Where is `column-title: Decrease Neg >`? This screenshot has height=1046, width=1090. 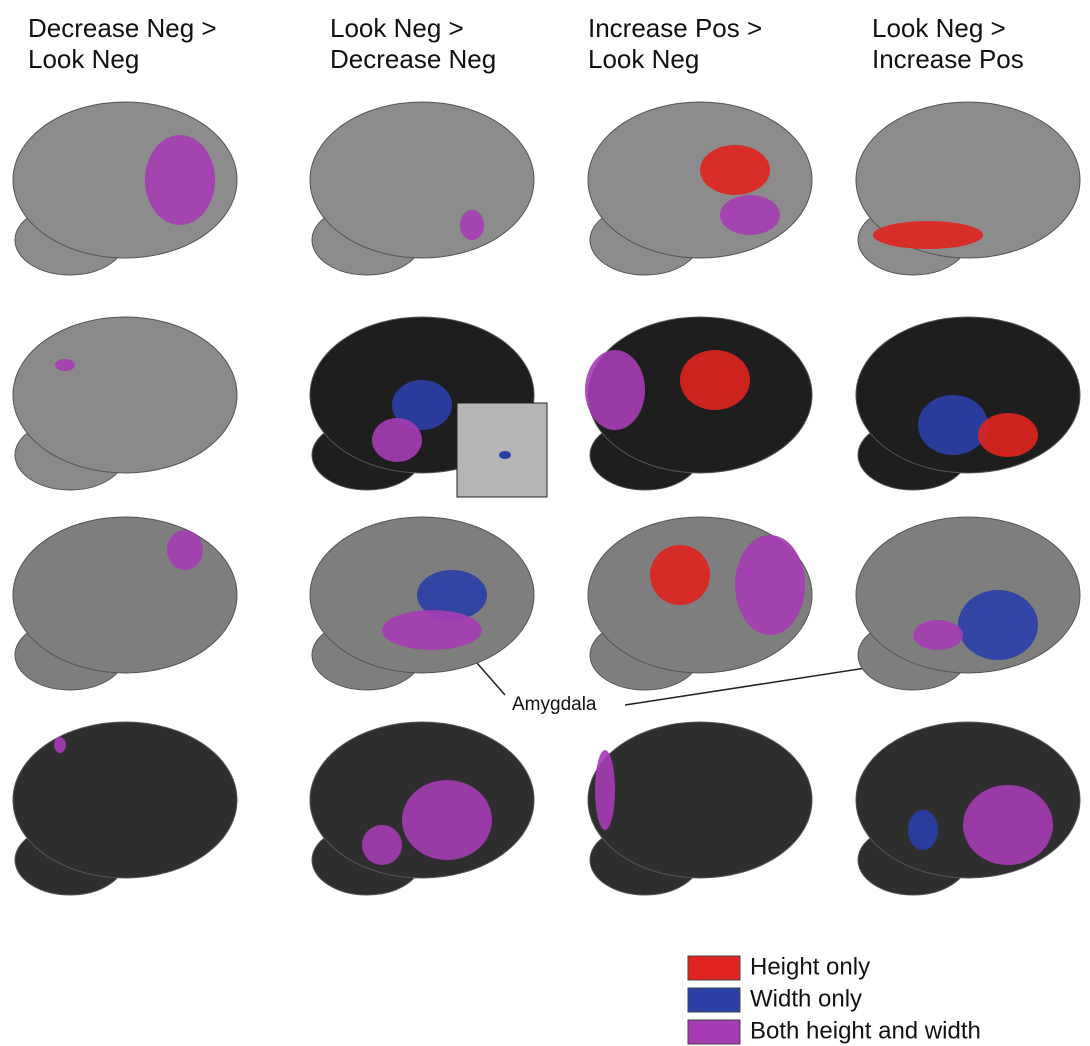 column-title: Decrease Neg > is located at coordinates (122, 28).